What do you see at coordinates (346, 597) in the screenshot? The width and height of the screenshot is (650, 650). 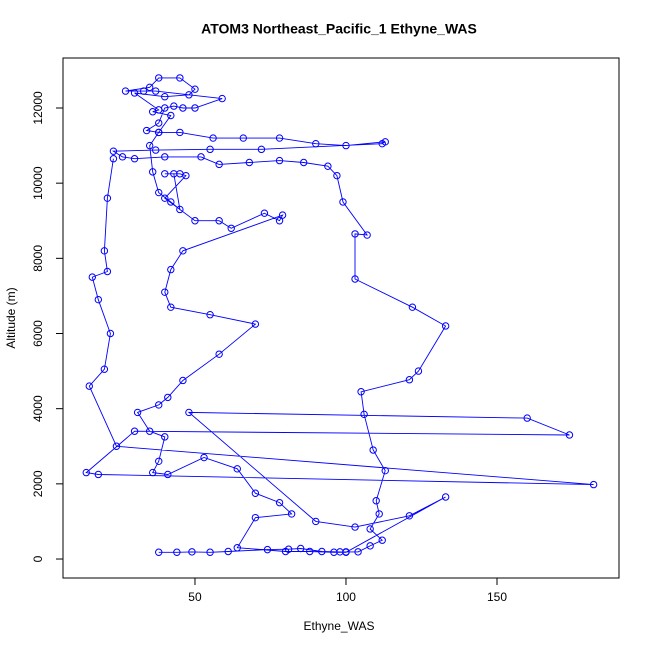 I see `x-tick-label: 100` at bounding box center [346, 597].